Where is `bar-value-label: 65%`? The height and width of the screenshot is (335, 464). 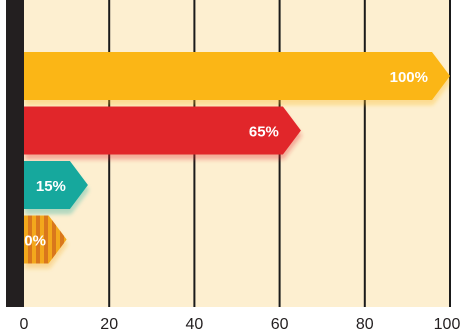 bar-value-label: 65% is located at coordinates (264, 132).